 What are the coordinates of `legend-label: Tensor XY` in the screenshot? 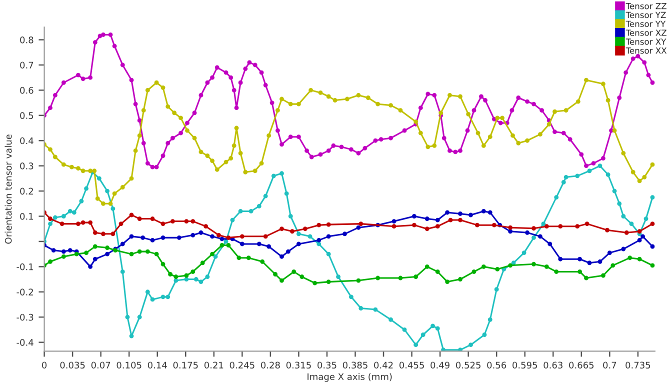 It's located at (646, 41).